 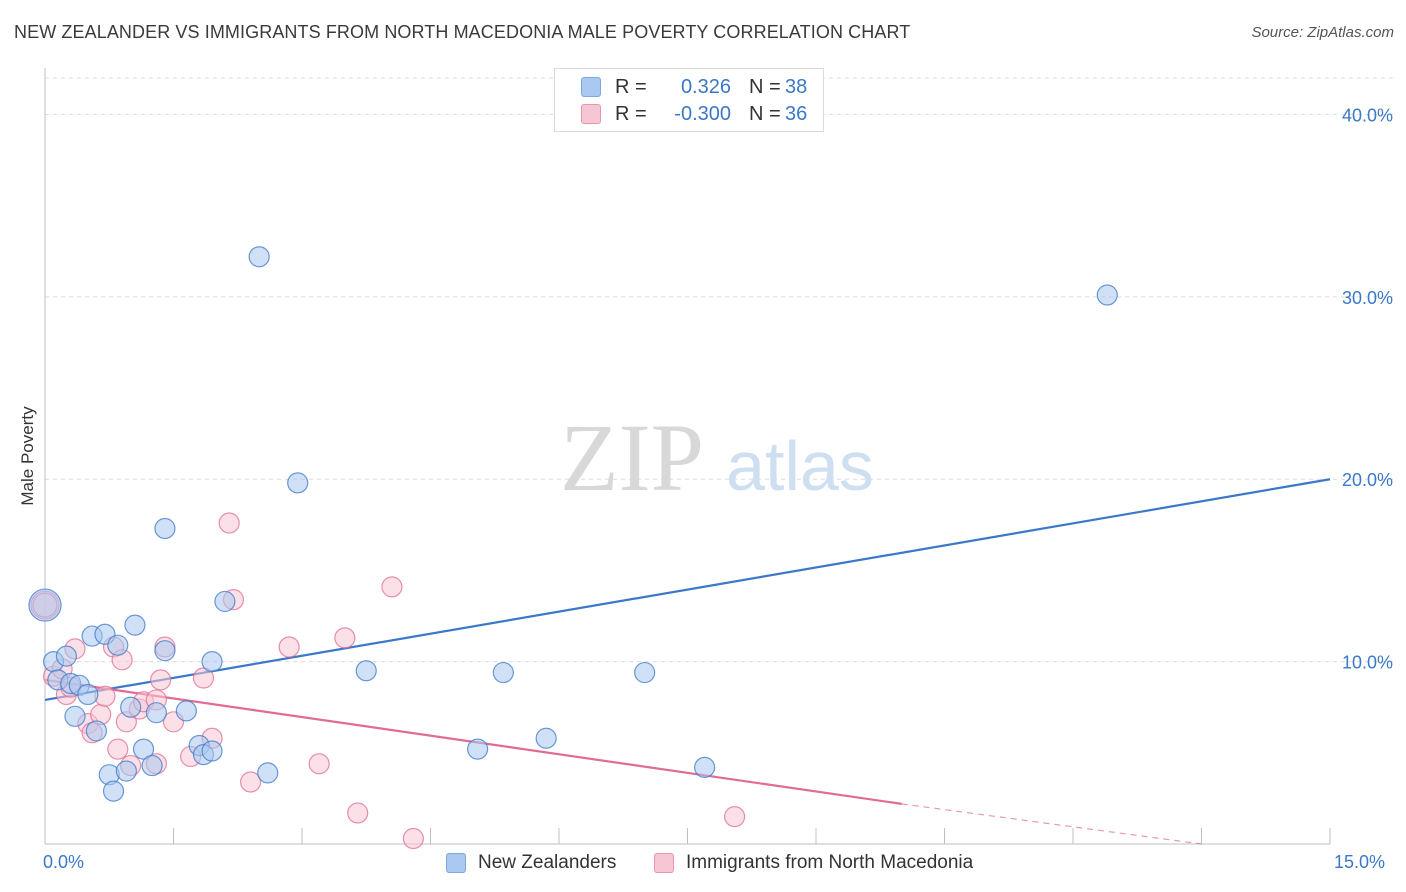 What do you see at coordinates (456, 863) in the screenshot?
I see `series-swatch-blue` at bounding box center [456, 863].